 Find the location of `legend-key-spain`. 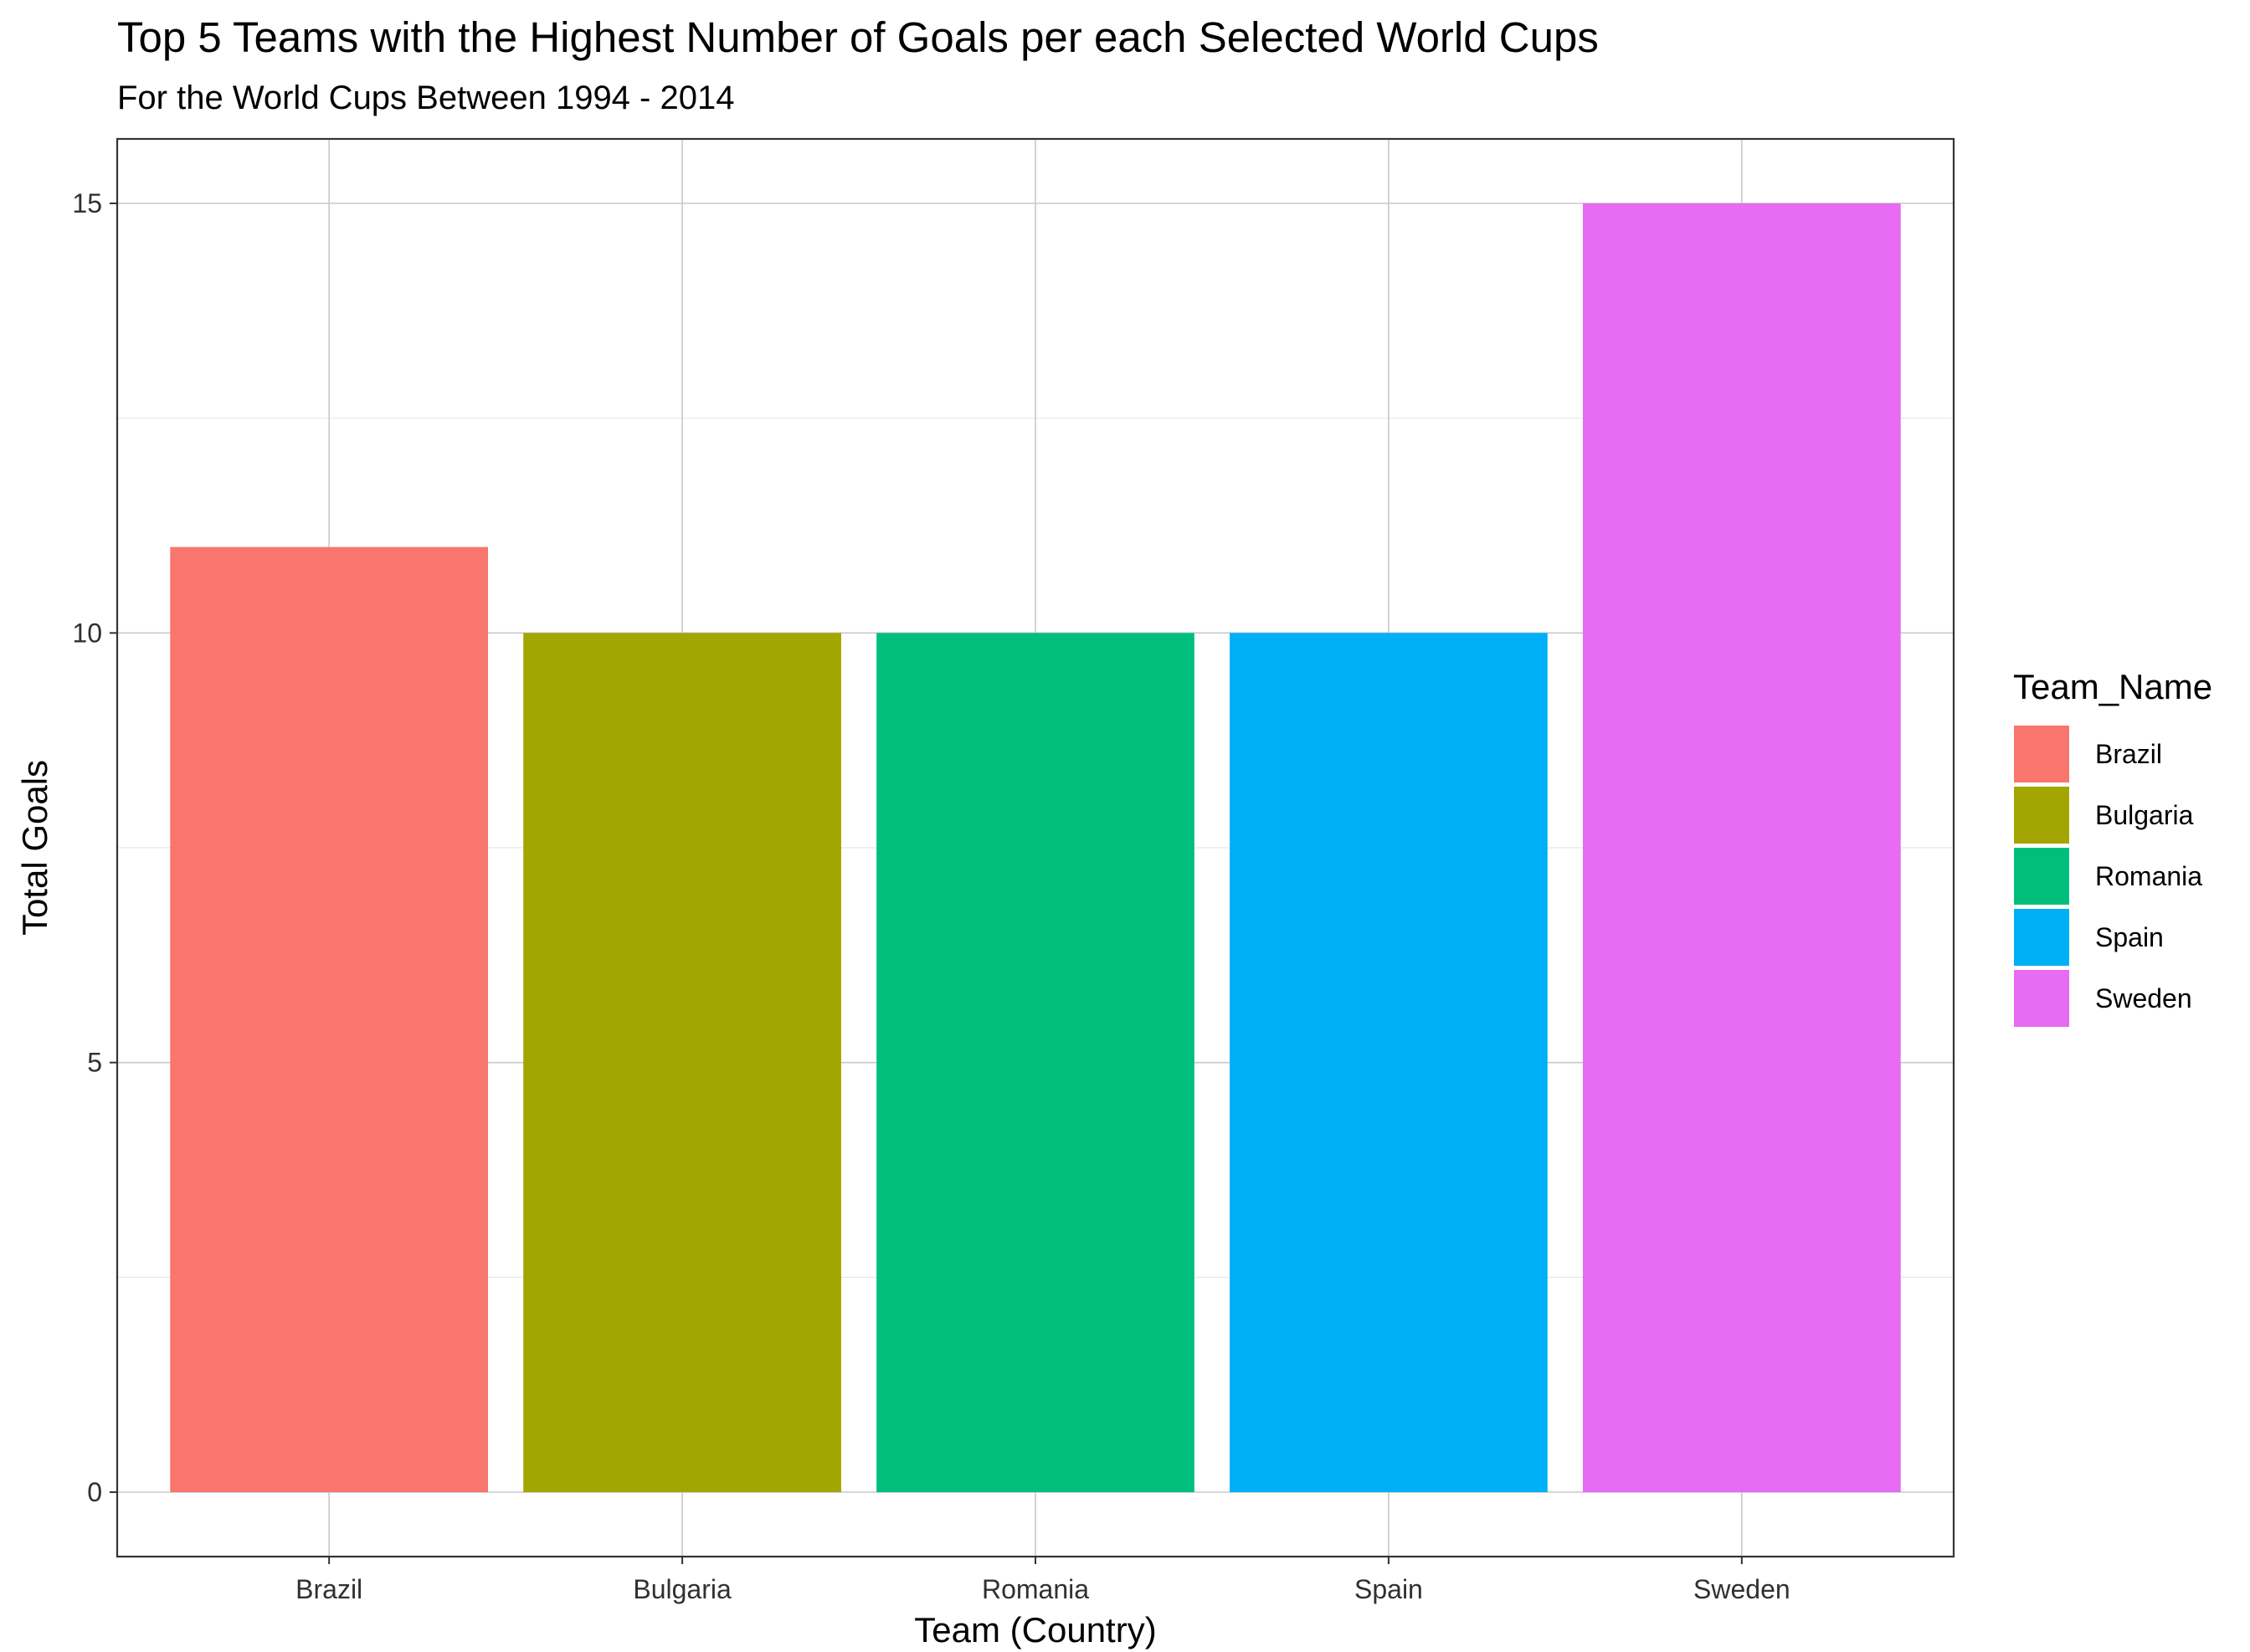

legend-key-spain is located at coordinates (2042, 937).